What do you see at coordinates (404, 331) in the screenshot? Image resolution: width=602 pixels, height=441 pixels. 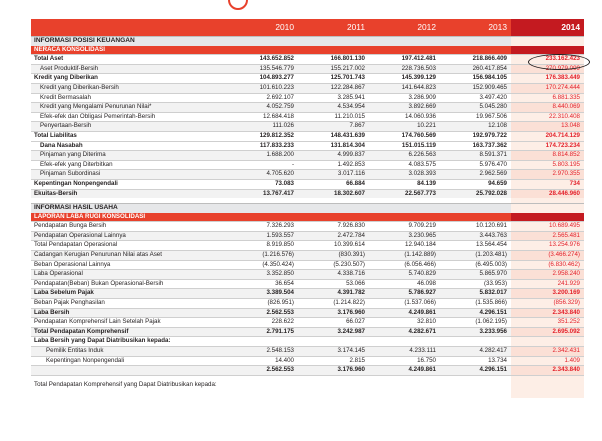 I see `cell-2012: 4.282.671` at bounding box center [404, 331].